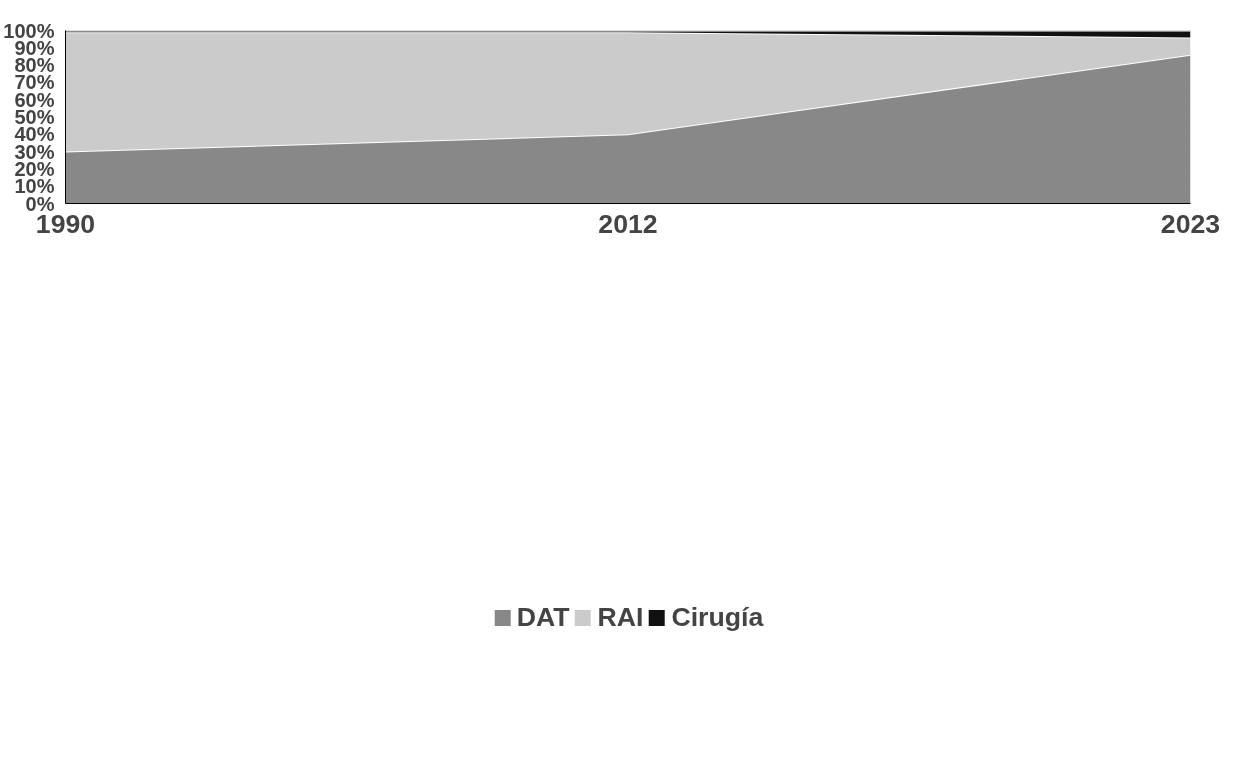 The height and width of the screenshot is (765, 1247). Describe the element at coordinates (628, 223) in the screenshot. I see `x-tick-label: 2012` at that location.